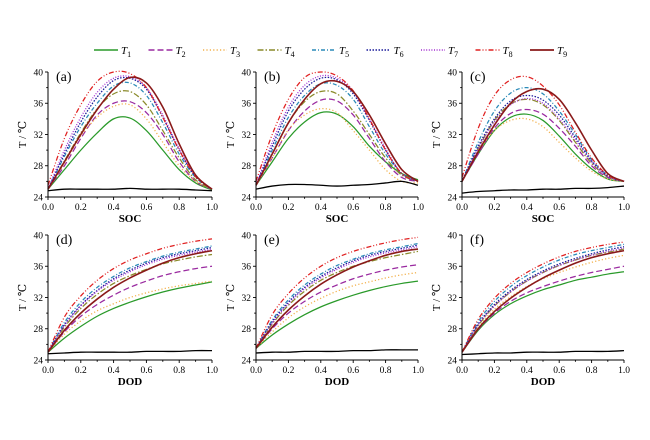 The height and width of the screenshot is (440, 650). What do you see at coordinates (543, 309) in the screenshot?
I see `series-line-T2` at bounding box center [543, 309].